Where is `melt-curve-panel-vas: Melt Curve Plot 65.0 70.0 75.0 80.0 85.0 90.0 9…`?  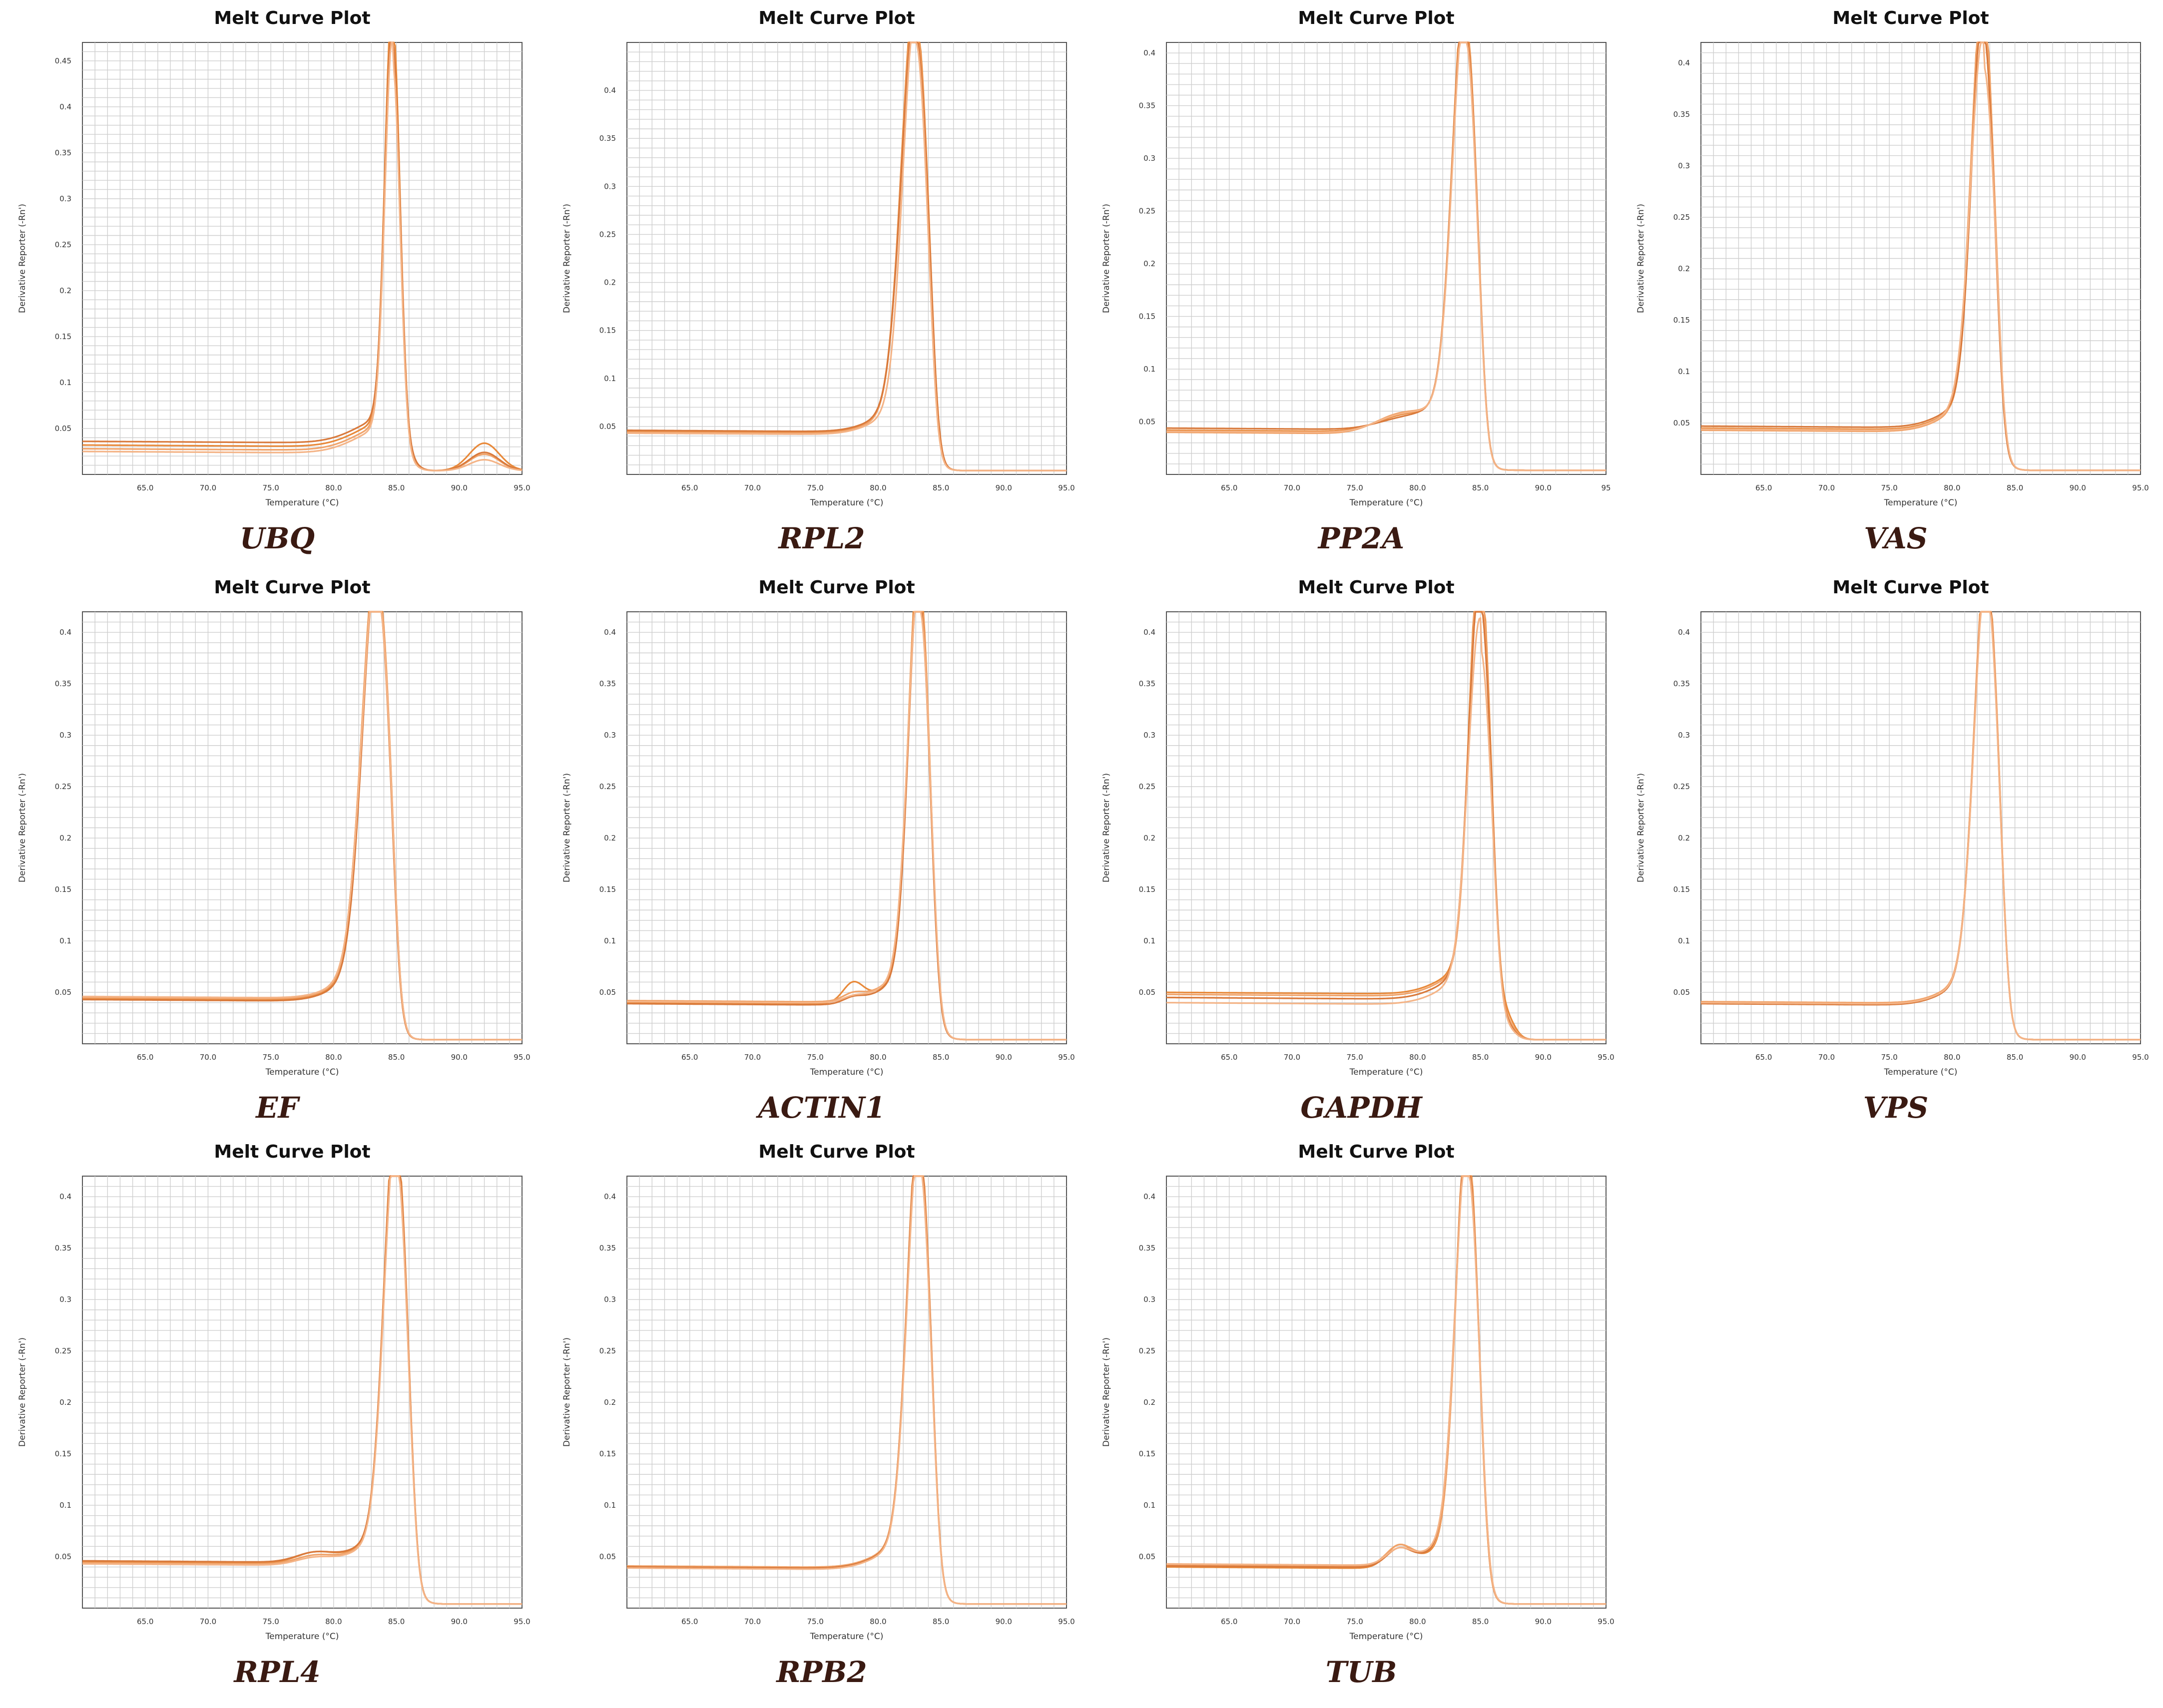 melt-curve-panel-vas: Melt Curve Plot 65.0 70.0 75.0 80.0 85.0 90.0 9… is located at coordinates (1895, 289).